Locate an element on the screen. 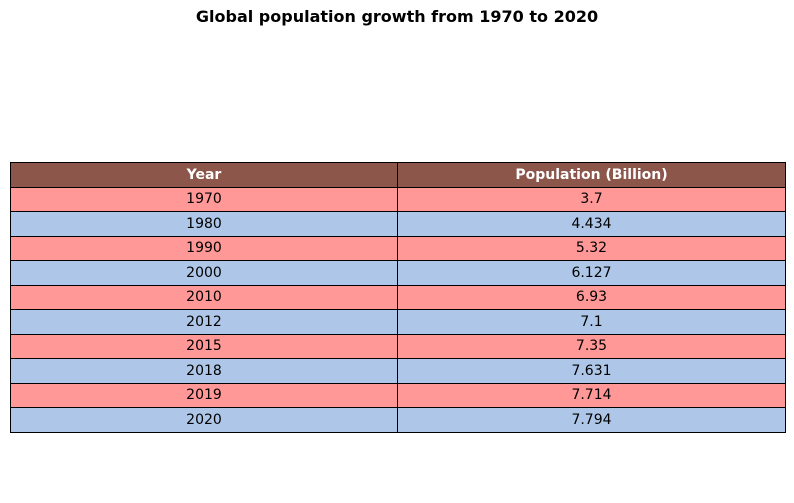 The width and height of the screenshot is (794, 503). table-row: 1980 4.434 is located at coordinates (398, 224).